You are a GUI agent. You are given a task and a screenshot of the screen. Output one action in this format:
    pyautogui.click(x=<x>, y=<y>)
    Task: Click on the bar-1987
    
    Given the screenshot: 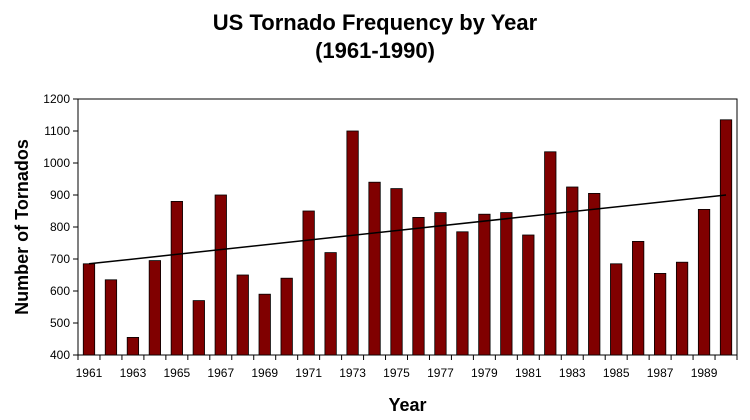 What is the action you would take?
    pyautogui.click(x=660, y=314)
    